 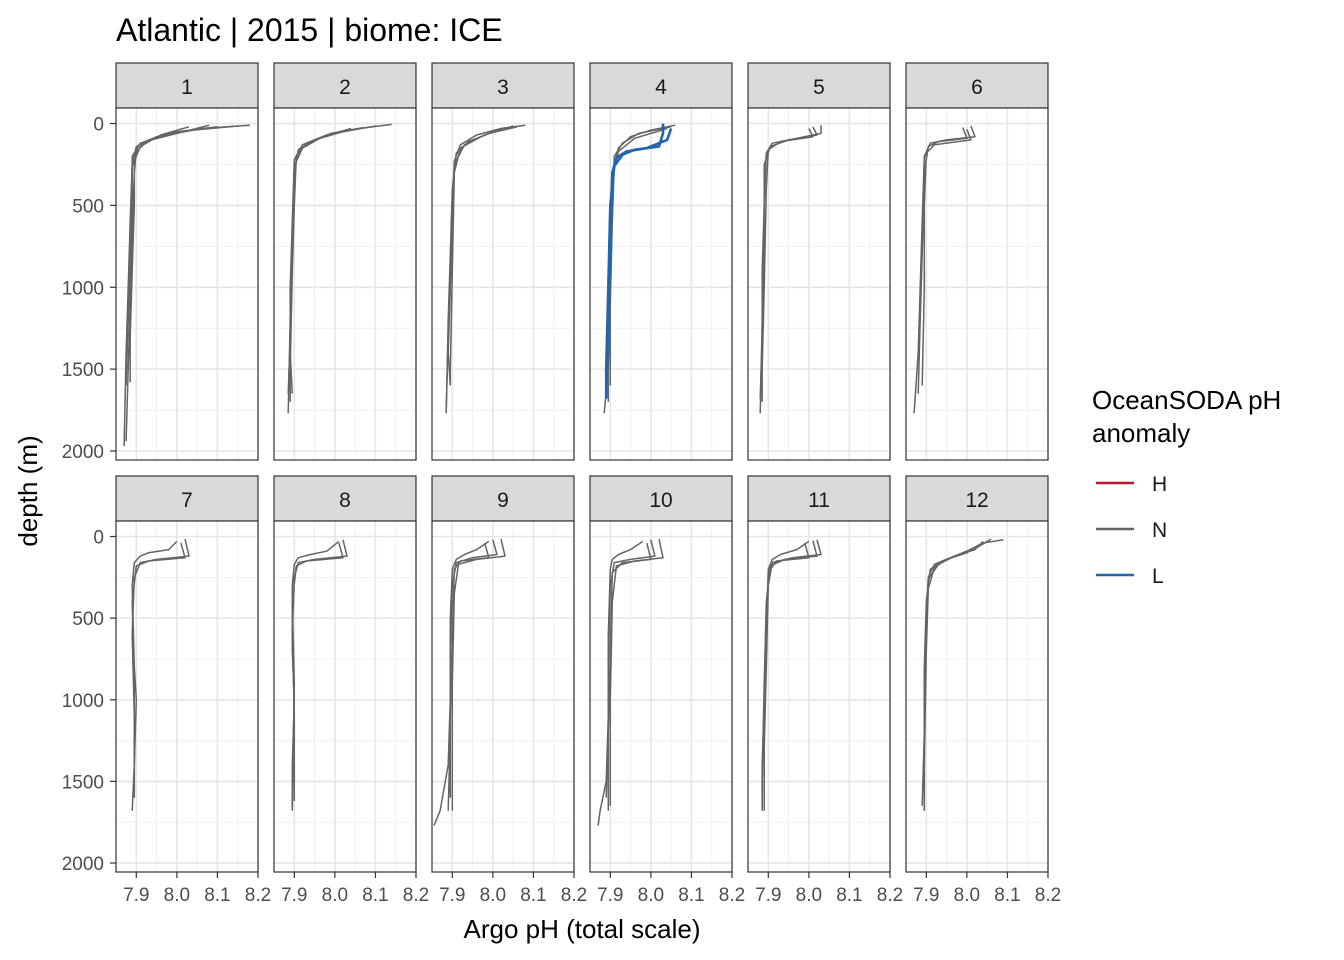 I want to click on facet-panel: 11, so click(x=819, y=674).